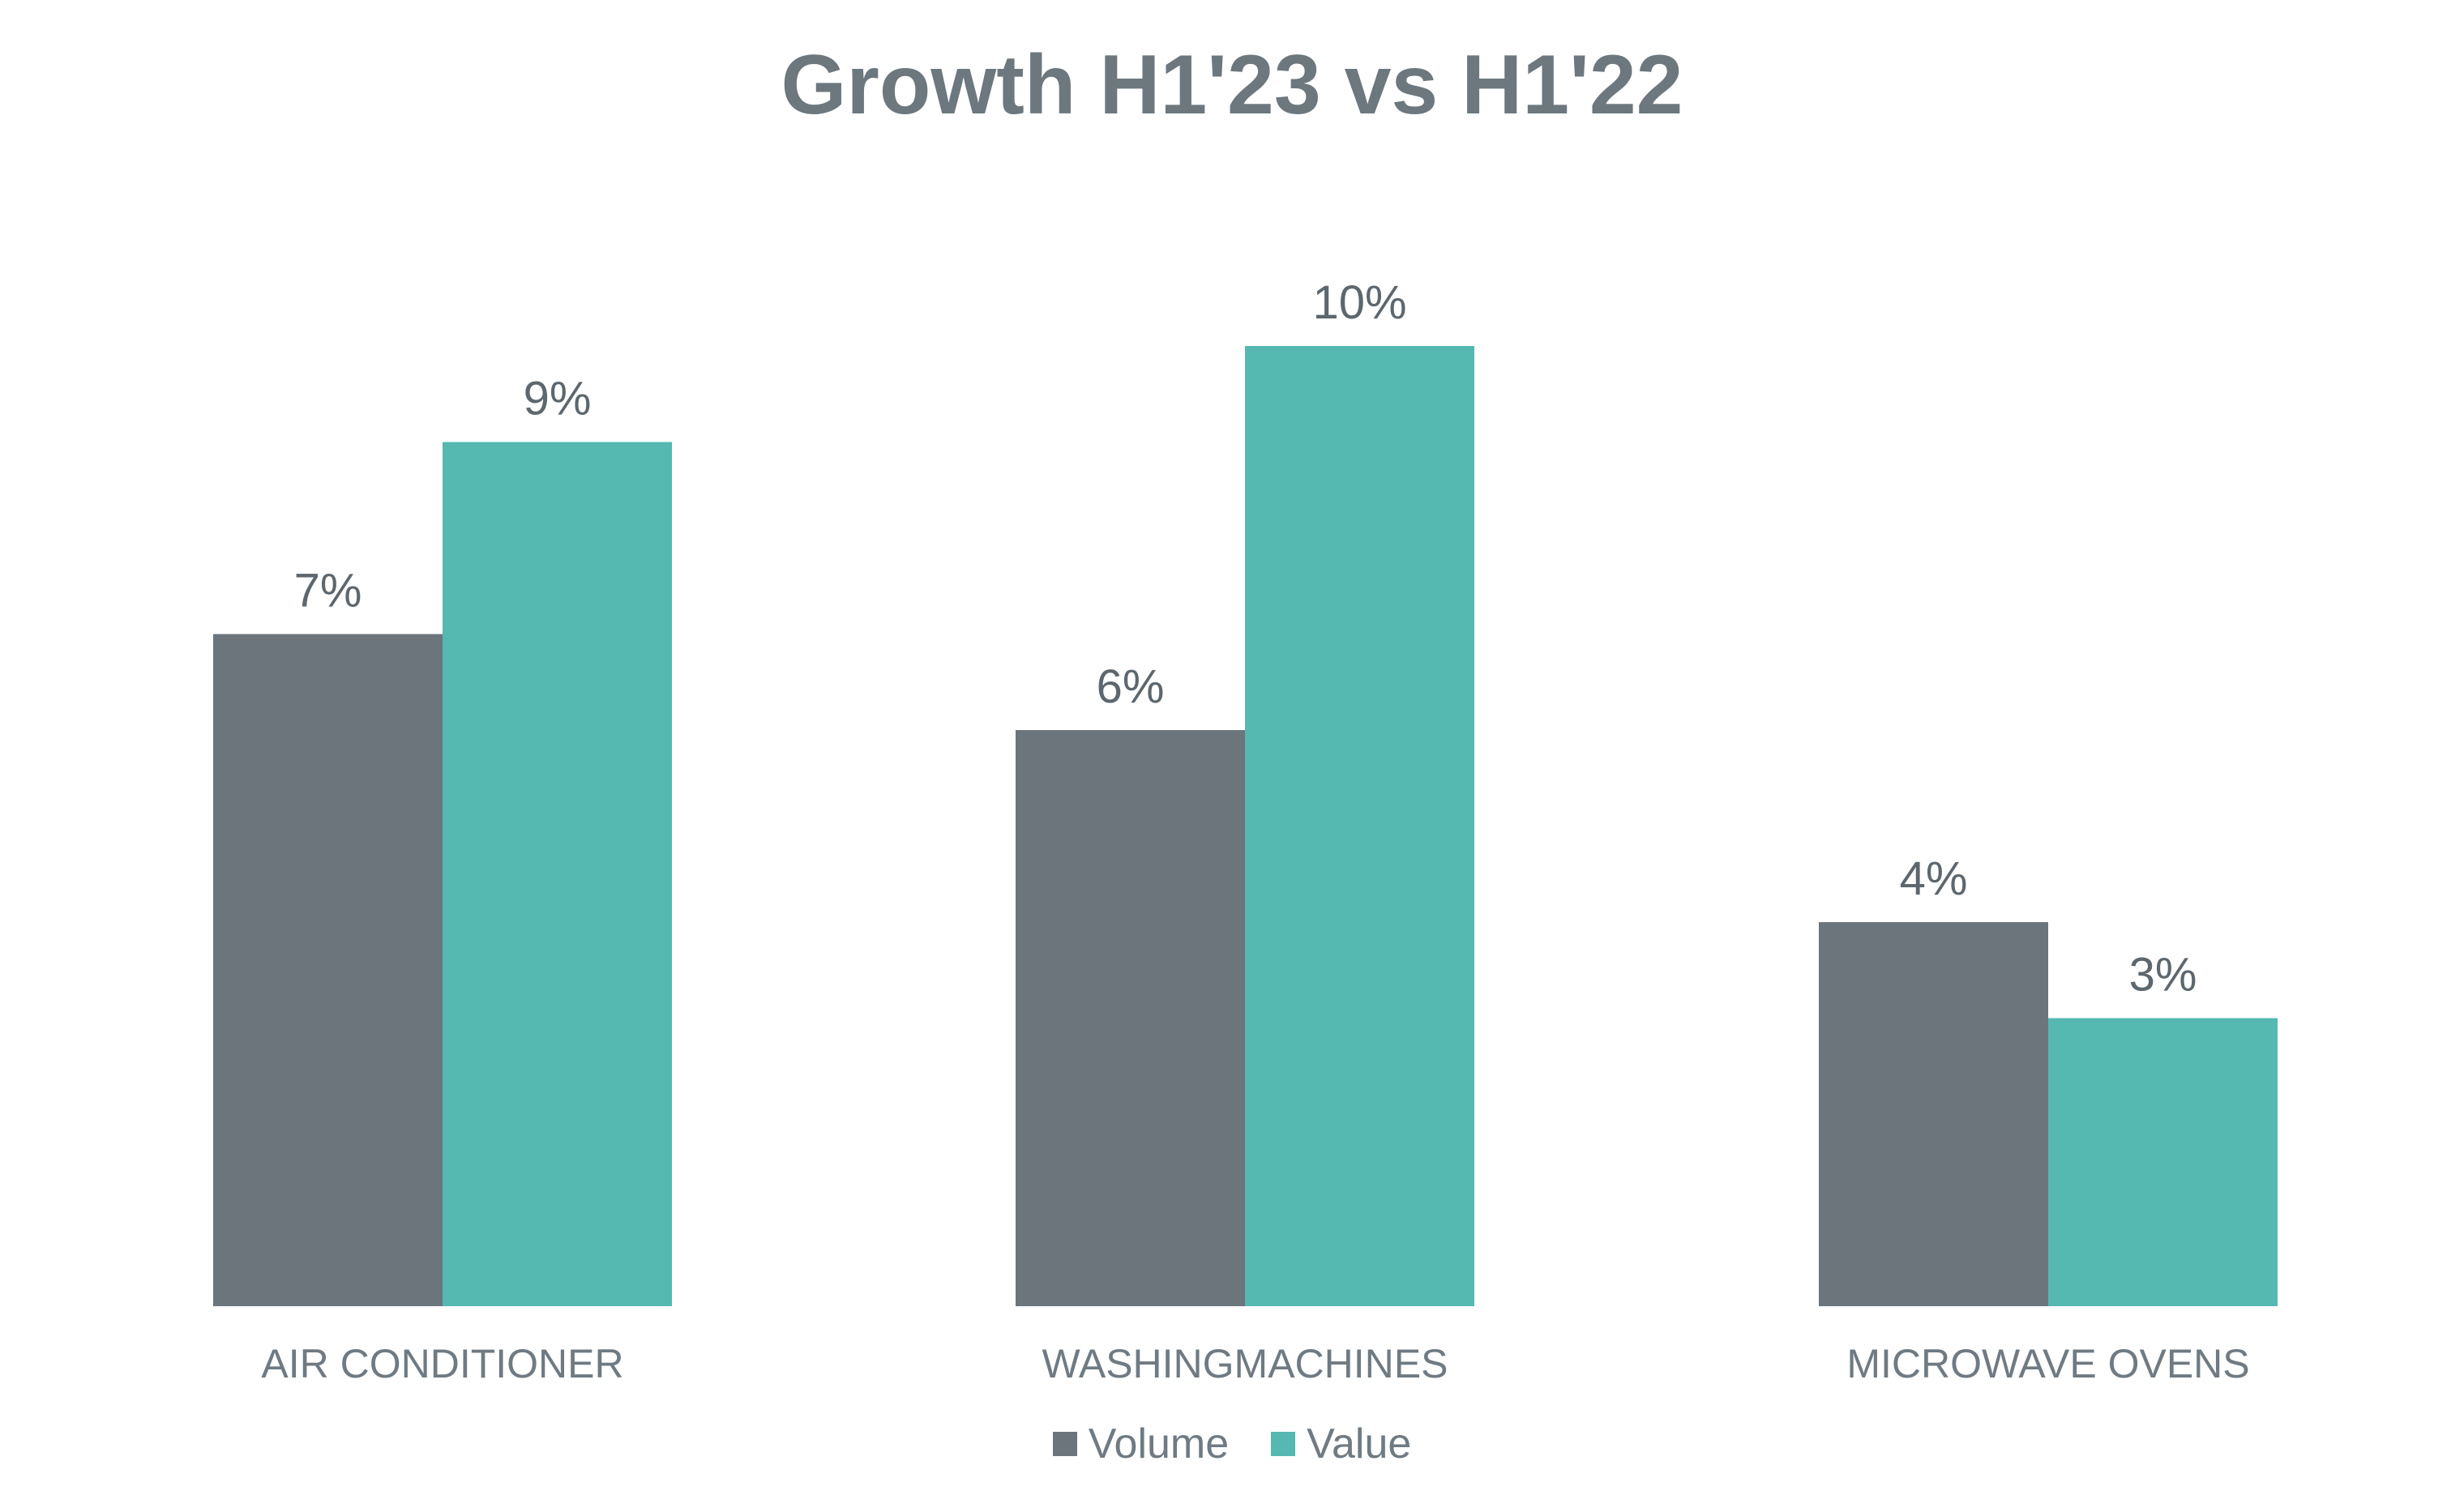 The width and height of the screenshot is (2464, 1495). What do you see at coordinates (442, 1363) in the screenshot?
I see `category-label-0: AIR CONDITIONER` at bounding box center [442, 1363].